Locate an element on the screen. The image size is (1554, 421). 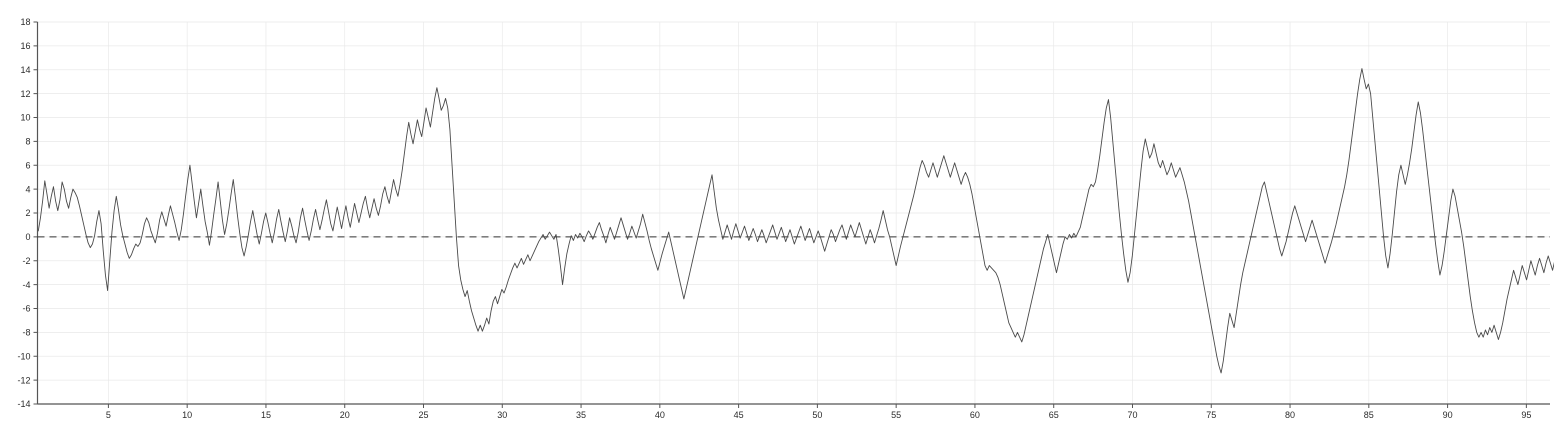
y-tick-label: -10 is located at coordinates (23, 356).